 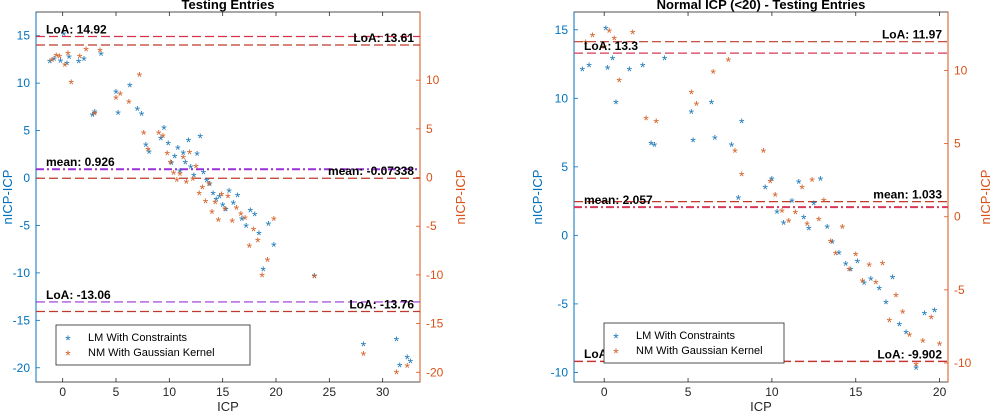 I want to click on limit-annotation: LoA: -13.76, so click(x=381, y=305).